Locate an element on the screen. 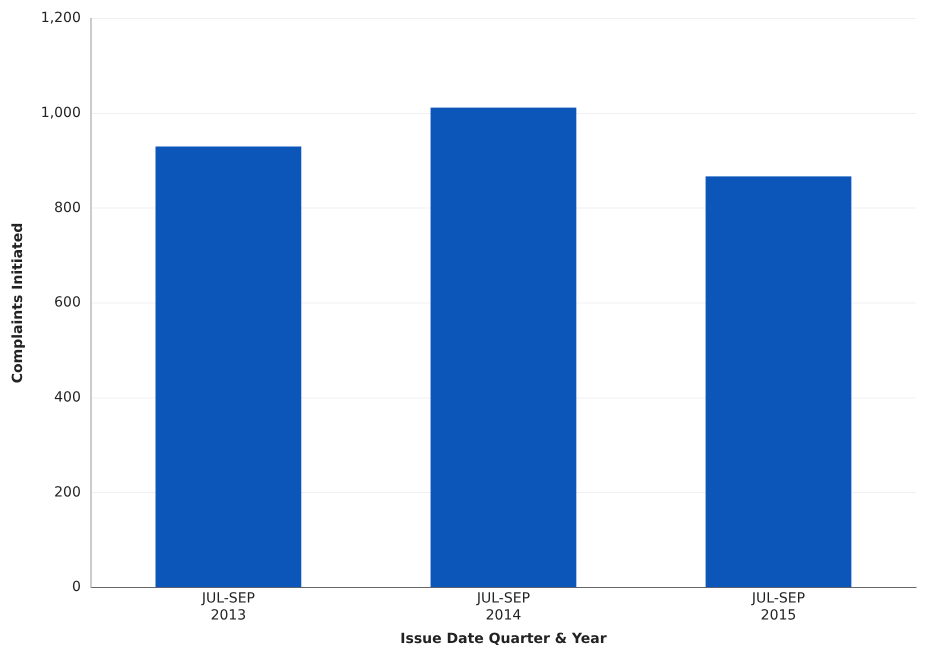  y-tick-label: 600 is located at coordinates (67, 302).